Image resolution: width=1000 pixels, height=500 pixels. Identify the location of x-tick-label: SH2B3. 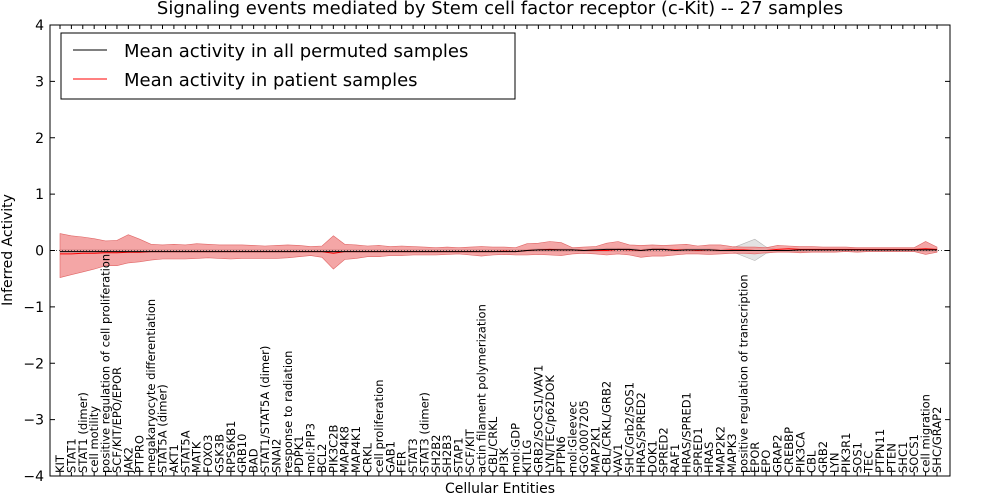
(447, 454).